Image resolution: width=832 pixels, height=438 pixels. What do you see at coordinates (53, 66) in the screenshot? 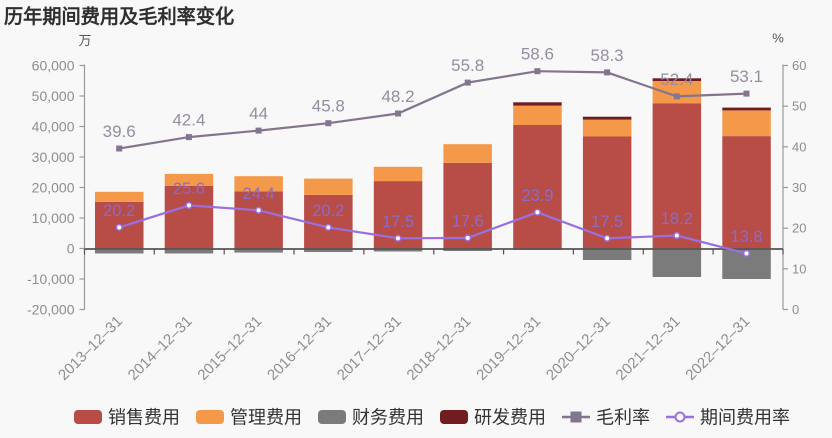
I see `svg-text: 60,000` at bounding box center [53, 66].